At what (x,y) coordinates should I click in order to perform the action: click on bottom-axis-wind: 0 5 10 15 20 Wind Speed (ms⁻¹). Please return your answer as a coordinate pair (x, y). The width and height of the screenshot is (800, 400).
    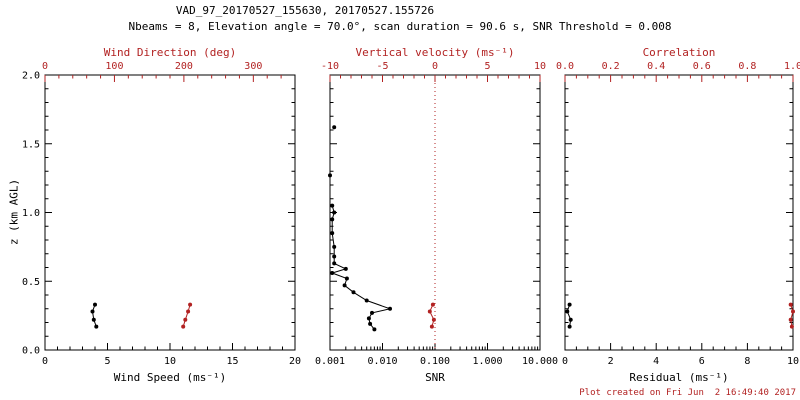
    Looking at the image, I should click on (171, 363).